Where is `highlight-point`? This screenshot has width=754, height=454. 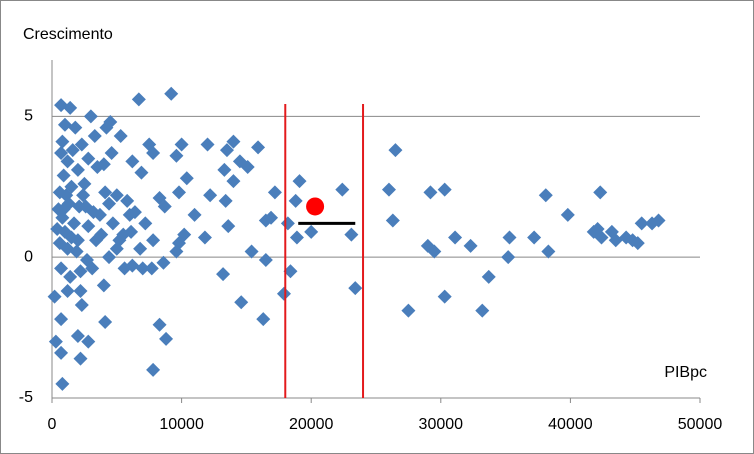 highlight-point is located at coordinates (315, 206).